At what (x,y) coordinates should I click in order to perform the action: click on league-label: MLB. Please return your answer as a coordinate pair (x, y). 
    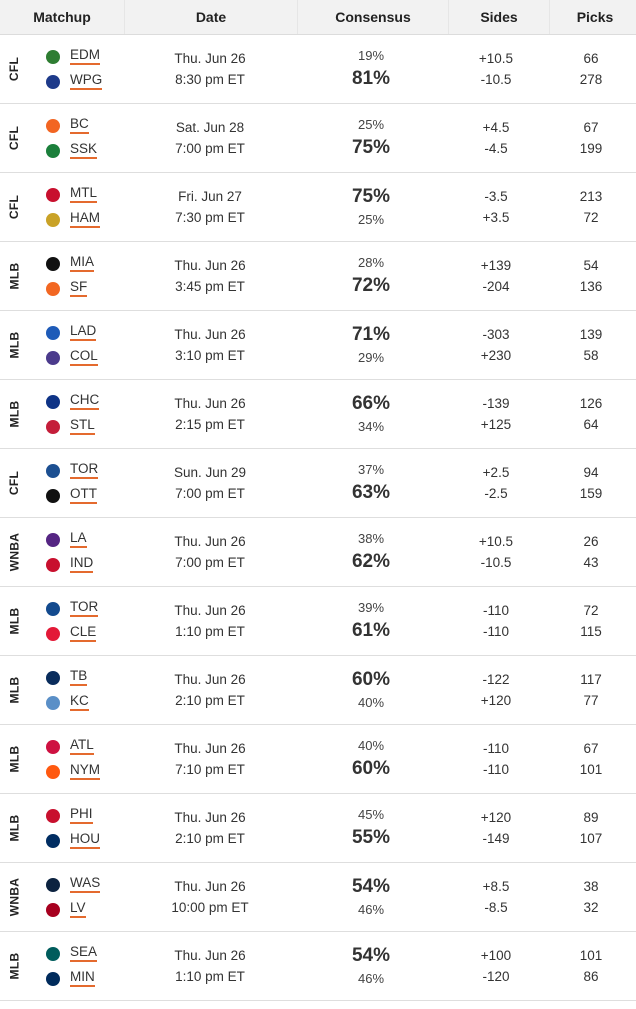
    Looking at the image, I should click on (14, 414).